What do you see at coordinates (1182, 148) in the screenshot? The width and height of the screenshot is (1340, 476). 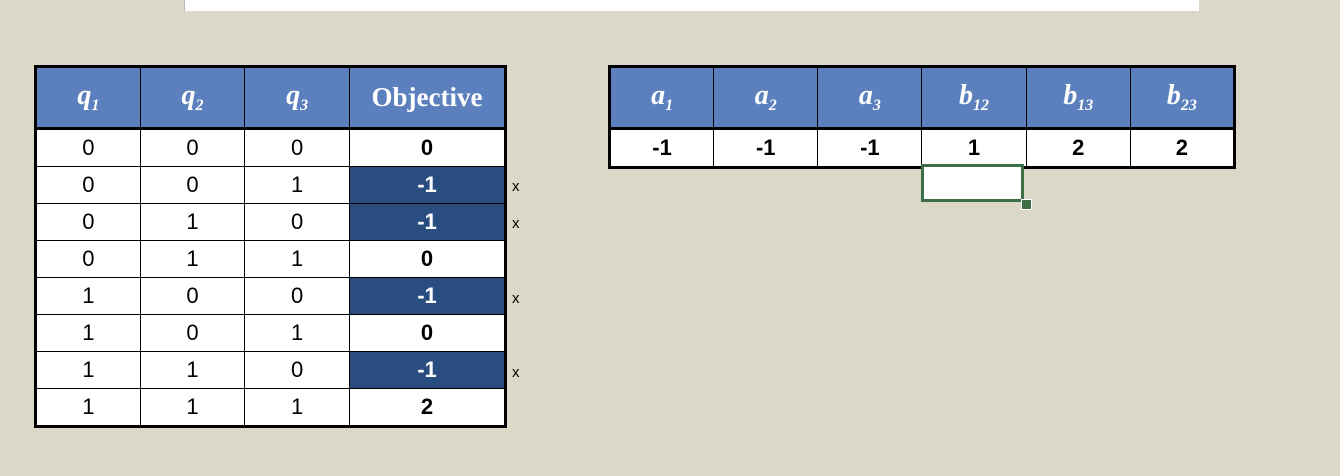 I see `coefficient-cell-b23: 2` at bounding box center [1182, 148].